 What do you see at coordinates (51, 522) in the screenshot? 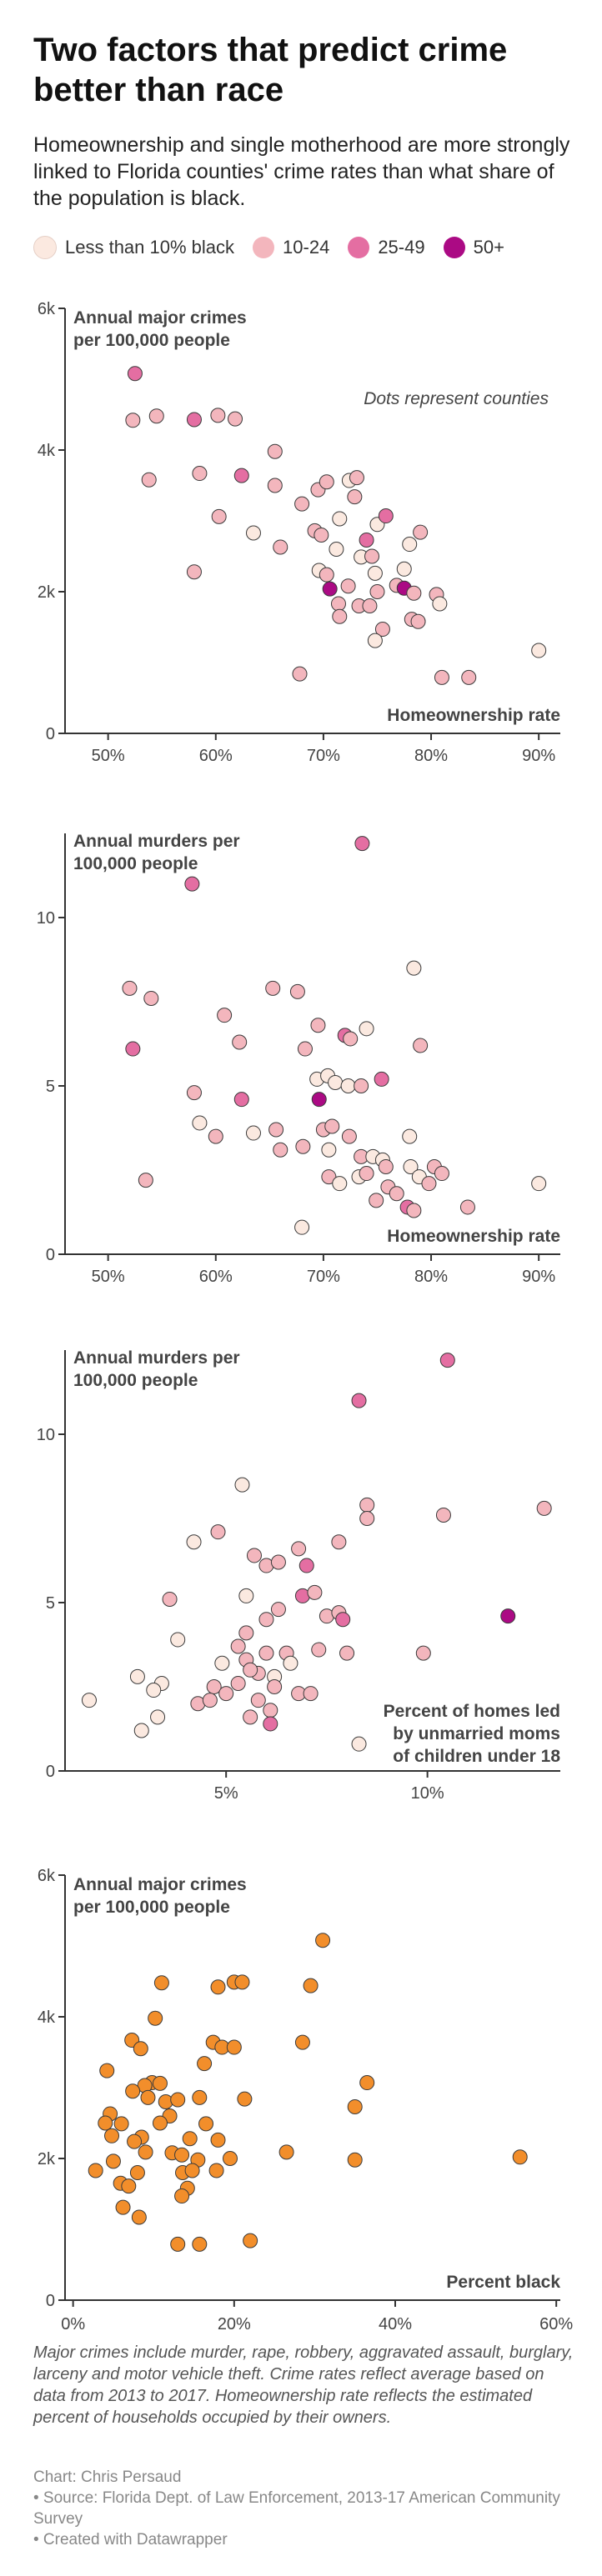
I see `y-axis-ticks: 0 2k 4k 6k` at bounding box center [51, 522].